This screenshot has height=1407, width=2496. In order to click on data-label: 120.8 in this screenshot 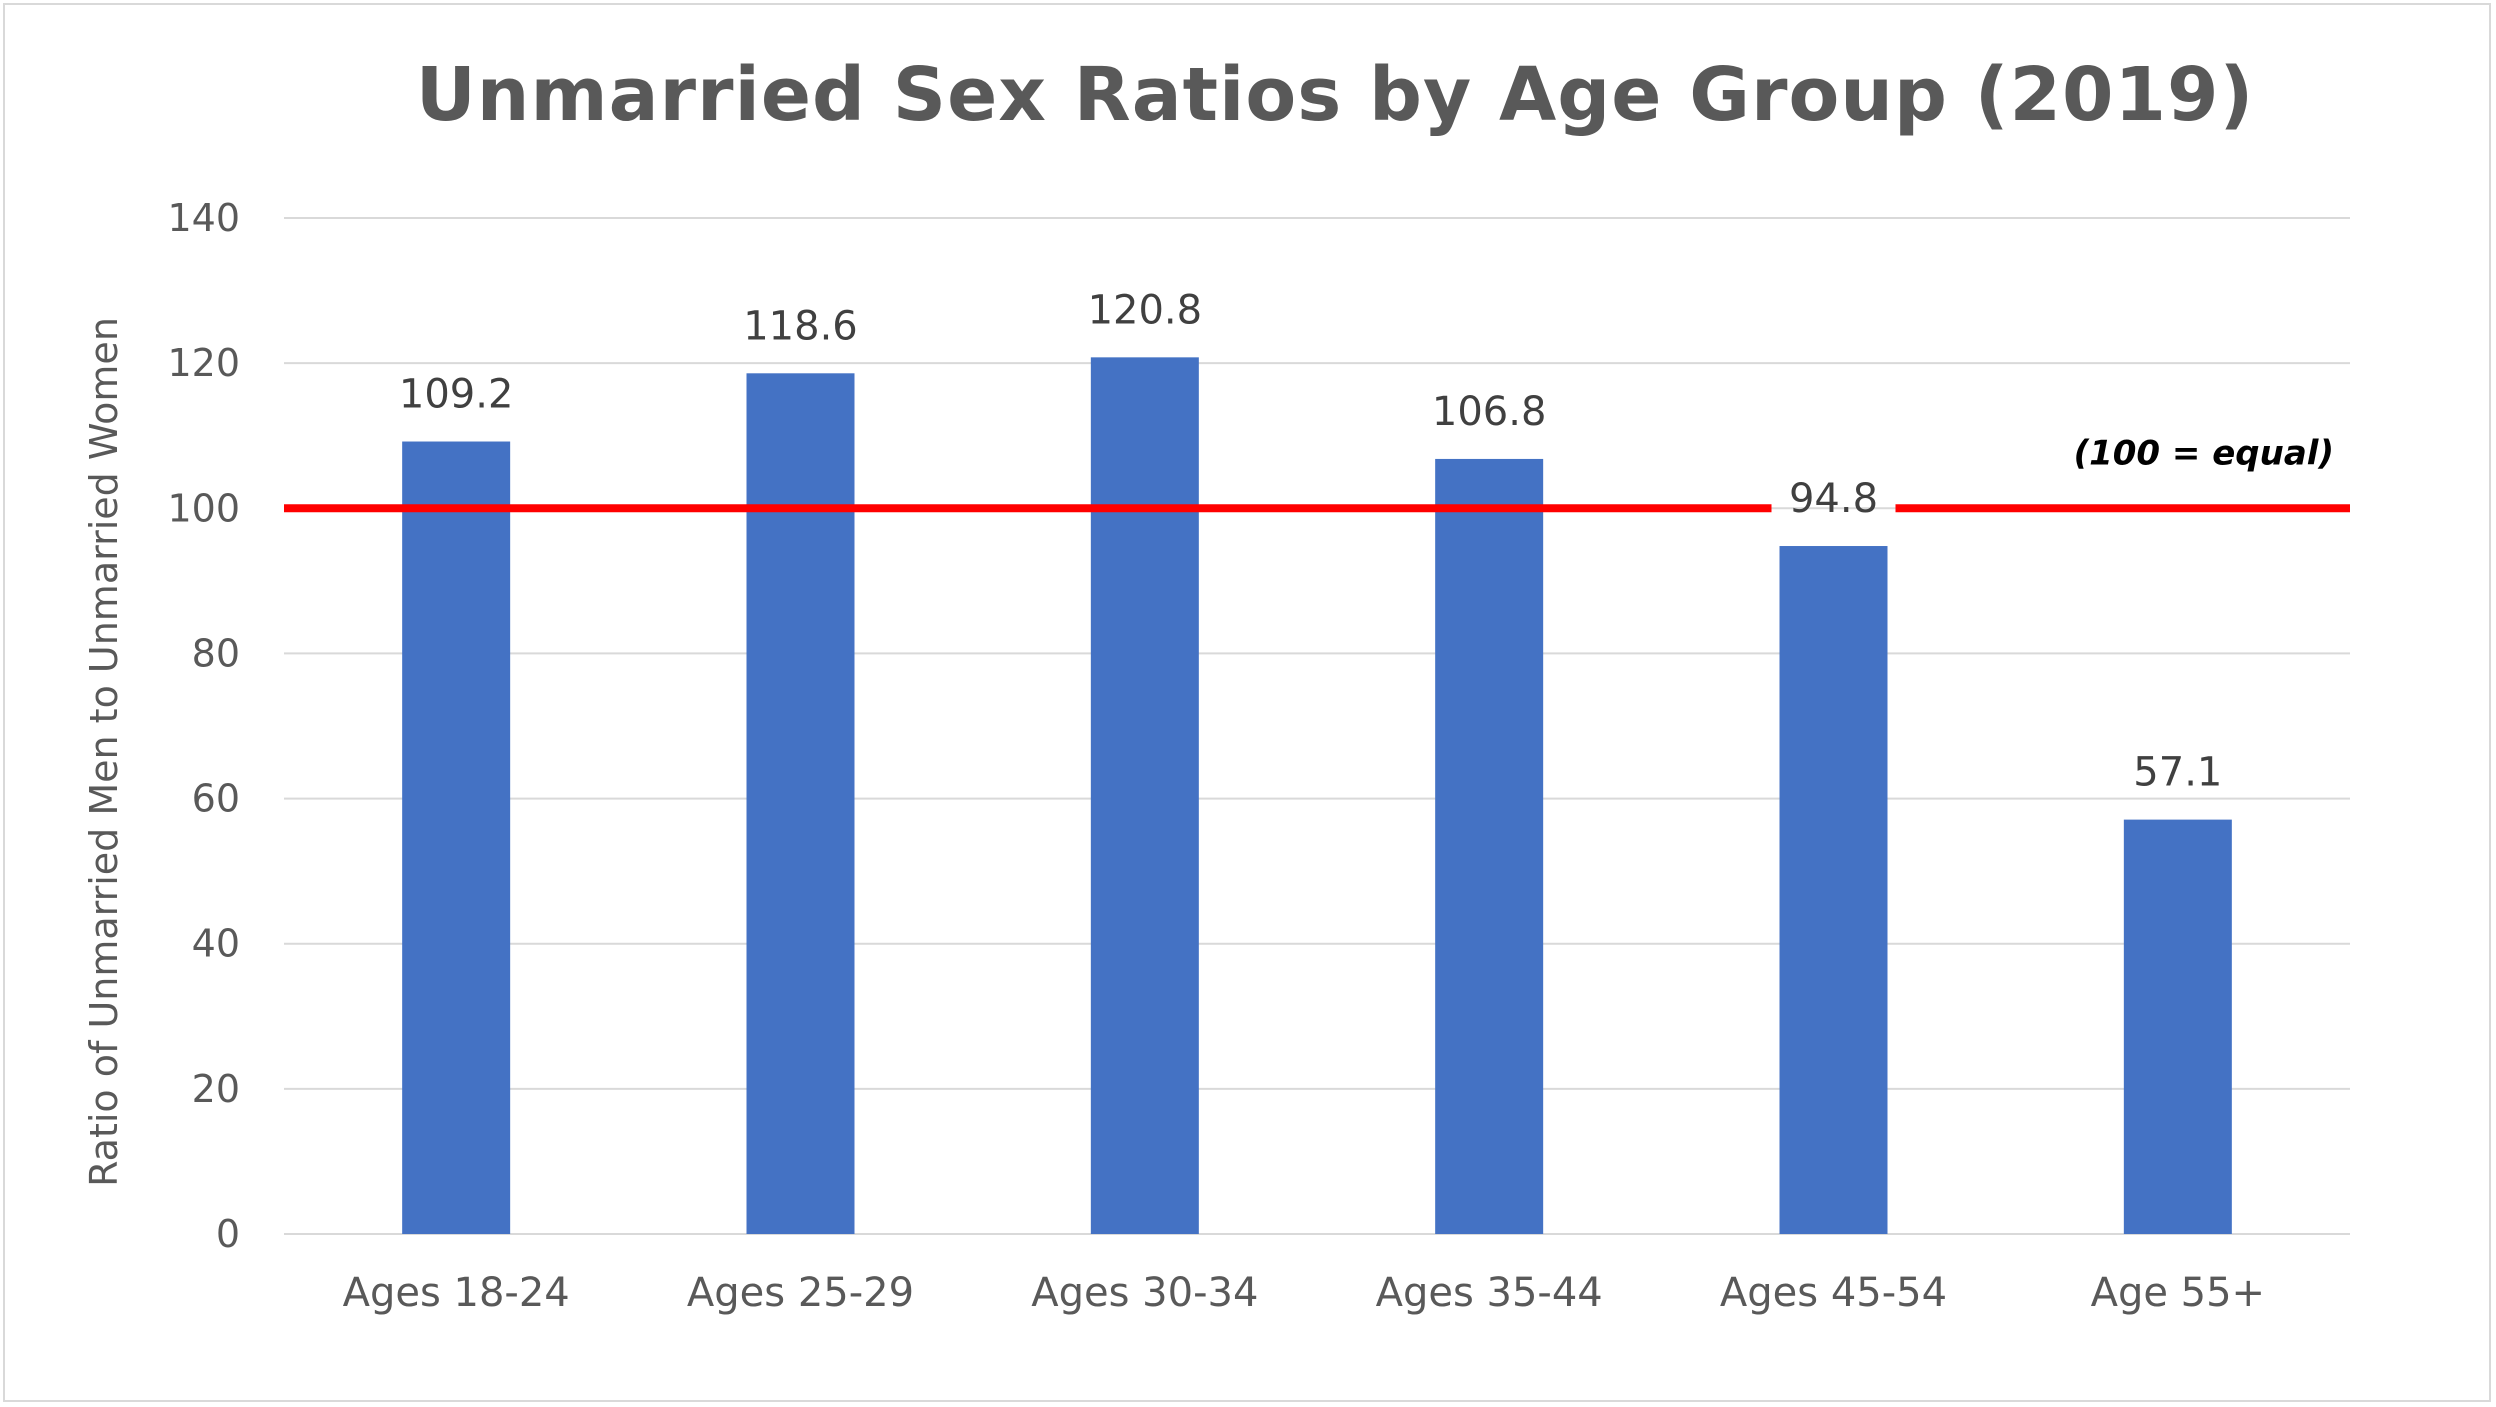, I will do `click(1145, 310)`.